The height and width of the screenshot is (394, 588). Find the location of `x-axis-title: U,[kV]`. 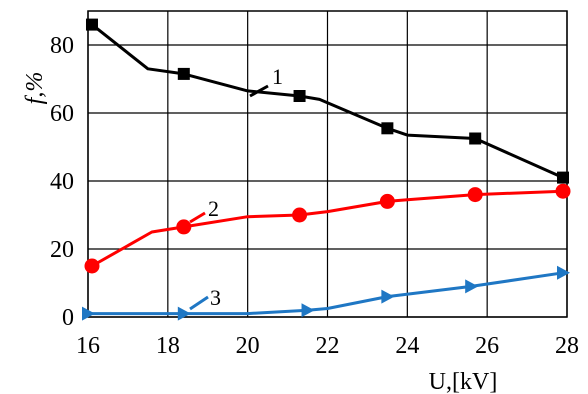

x-axis-title: U,[kV] is located at coordinates (463, 381).